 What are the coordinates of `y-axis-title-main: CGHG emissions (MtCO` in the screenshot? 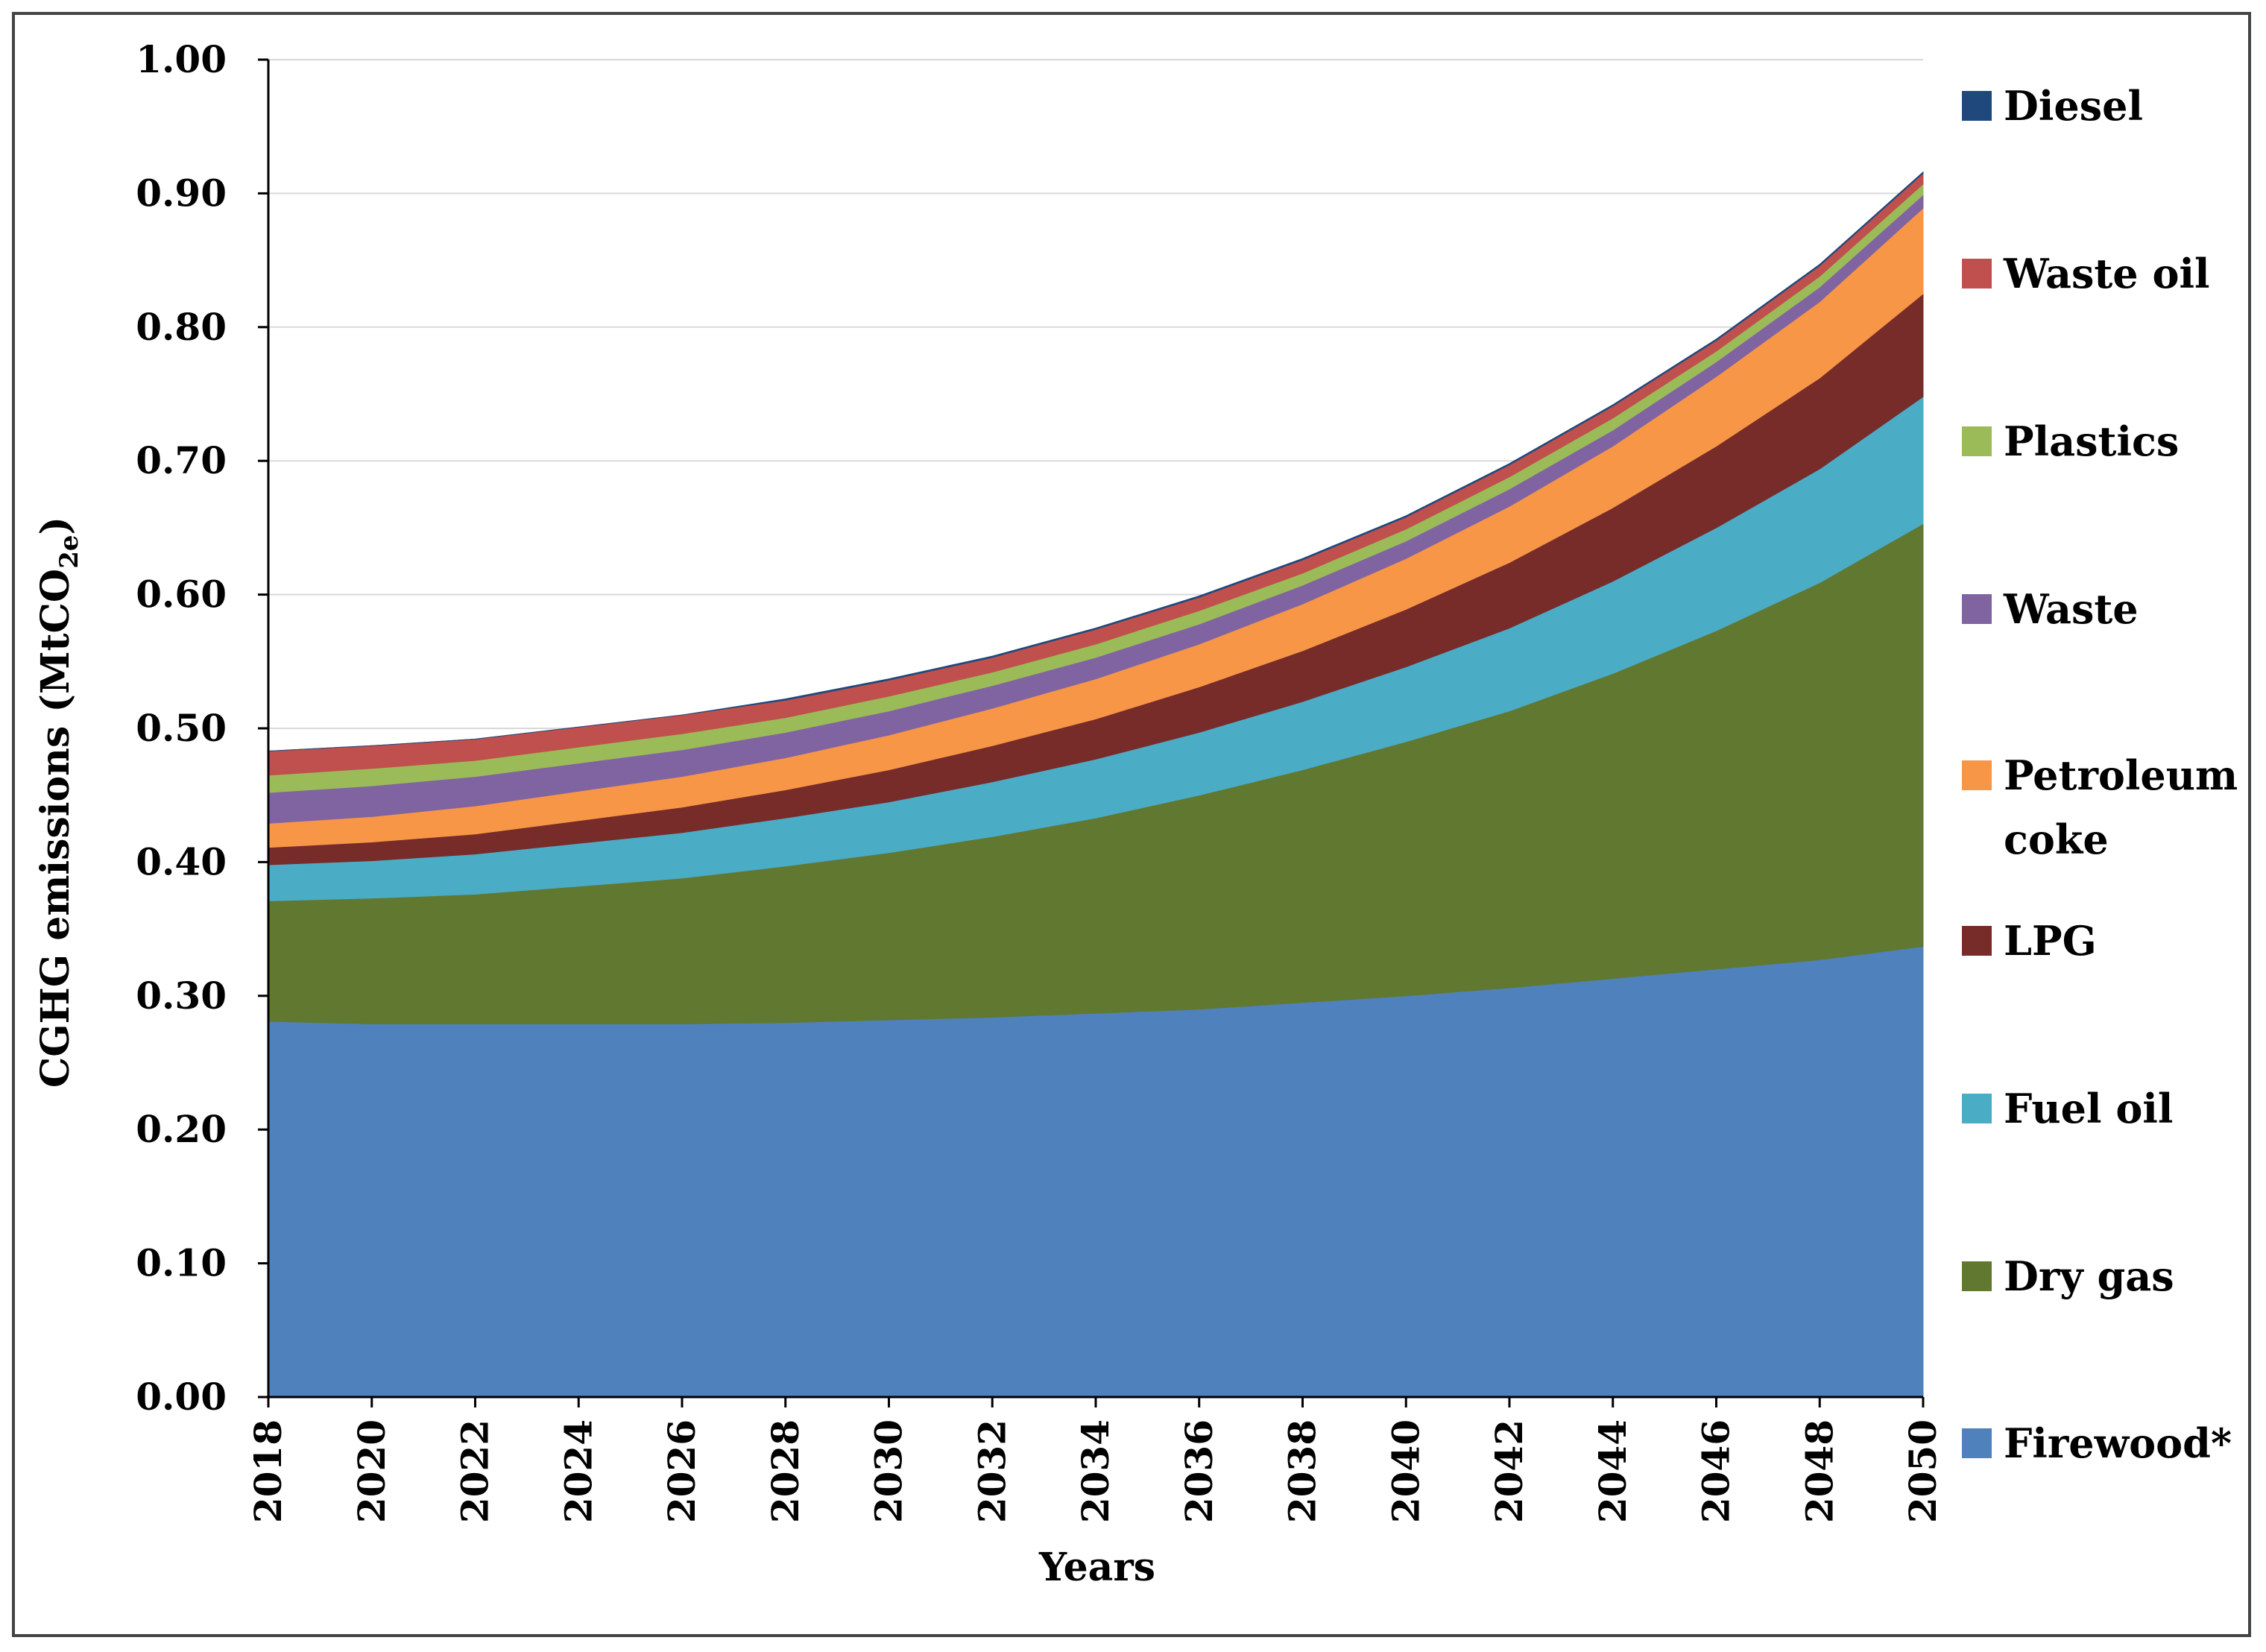 It's located at (55, 829).